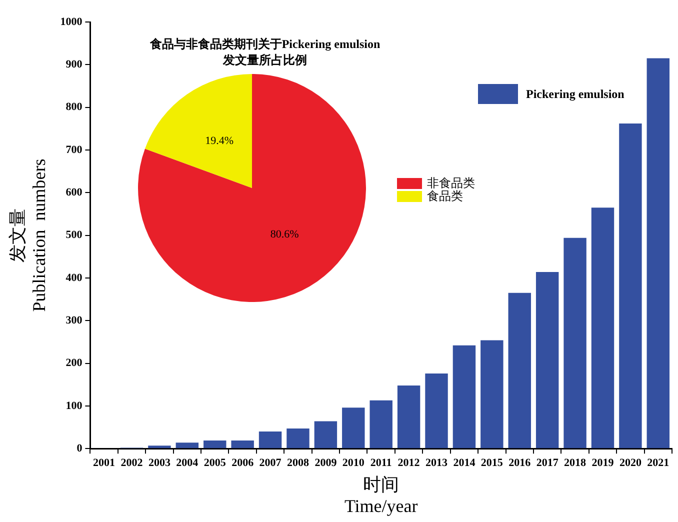 The image size is (678, 522). What do you see at coordinates (187, 463) in the screenshot?
I see `x-tick-label: 2004` at bounding box center [187, 463].